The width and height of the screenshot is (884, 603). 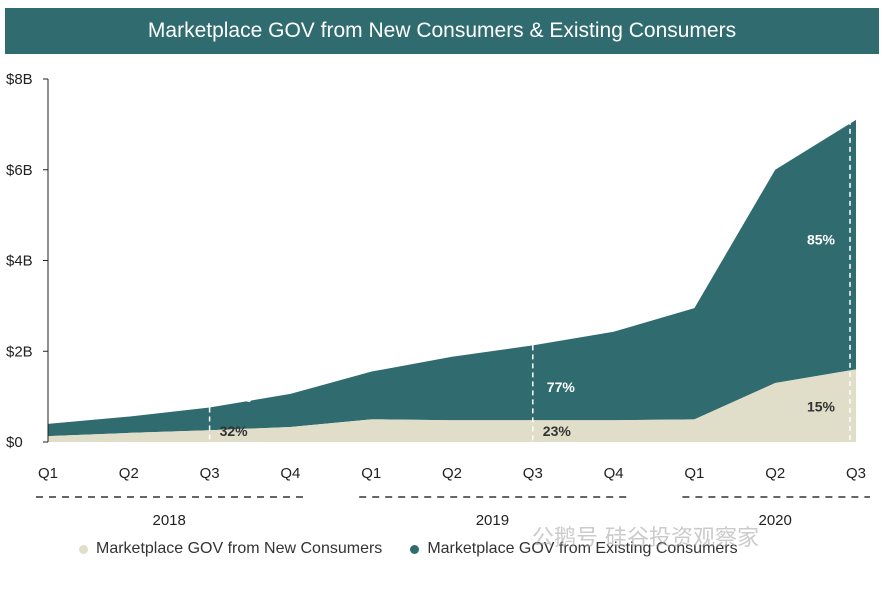 I want to click on existing-share-label: 77%, so click(x=561, y=387).